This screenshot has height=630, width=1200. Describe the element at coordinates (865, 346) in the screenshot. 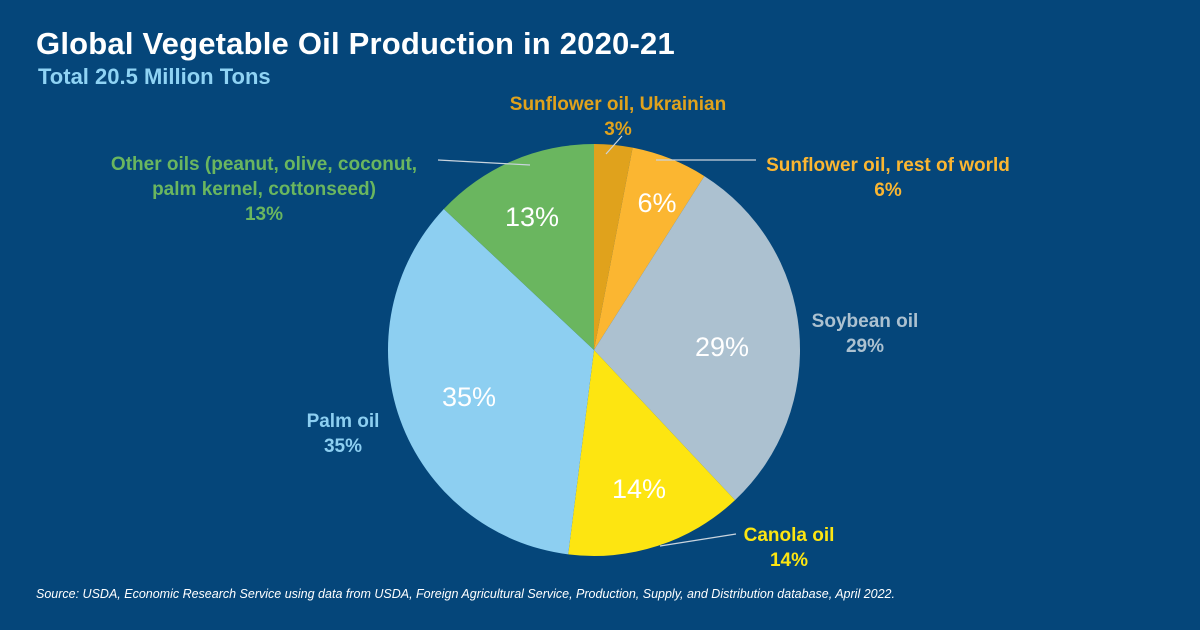

I see `slice-value-label: 29%` at that location.